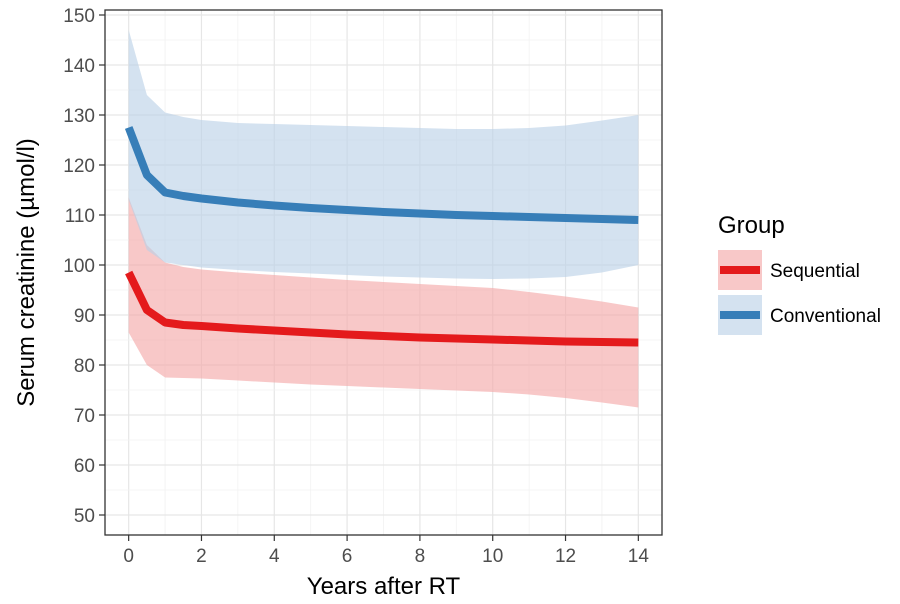 The width and height of the screenshot is (900, 604). I want to click on x-tick-label: 0, so click(128, 556).